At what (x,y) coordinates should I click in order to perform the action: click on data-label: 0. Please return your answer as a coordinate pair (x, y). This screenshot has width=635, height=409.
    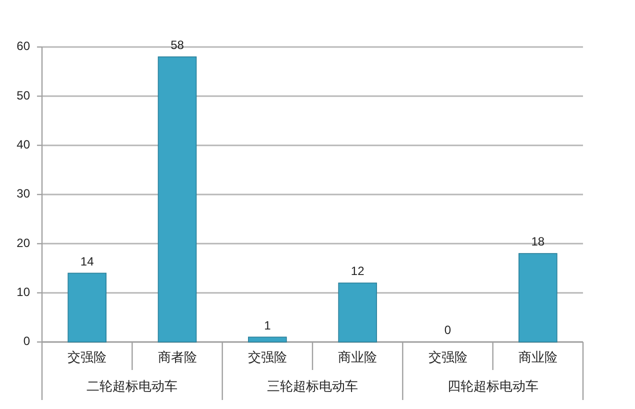
    Looking at the image, I should click on (448, 330).